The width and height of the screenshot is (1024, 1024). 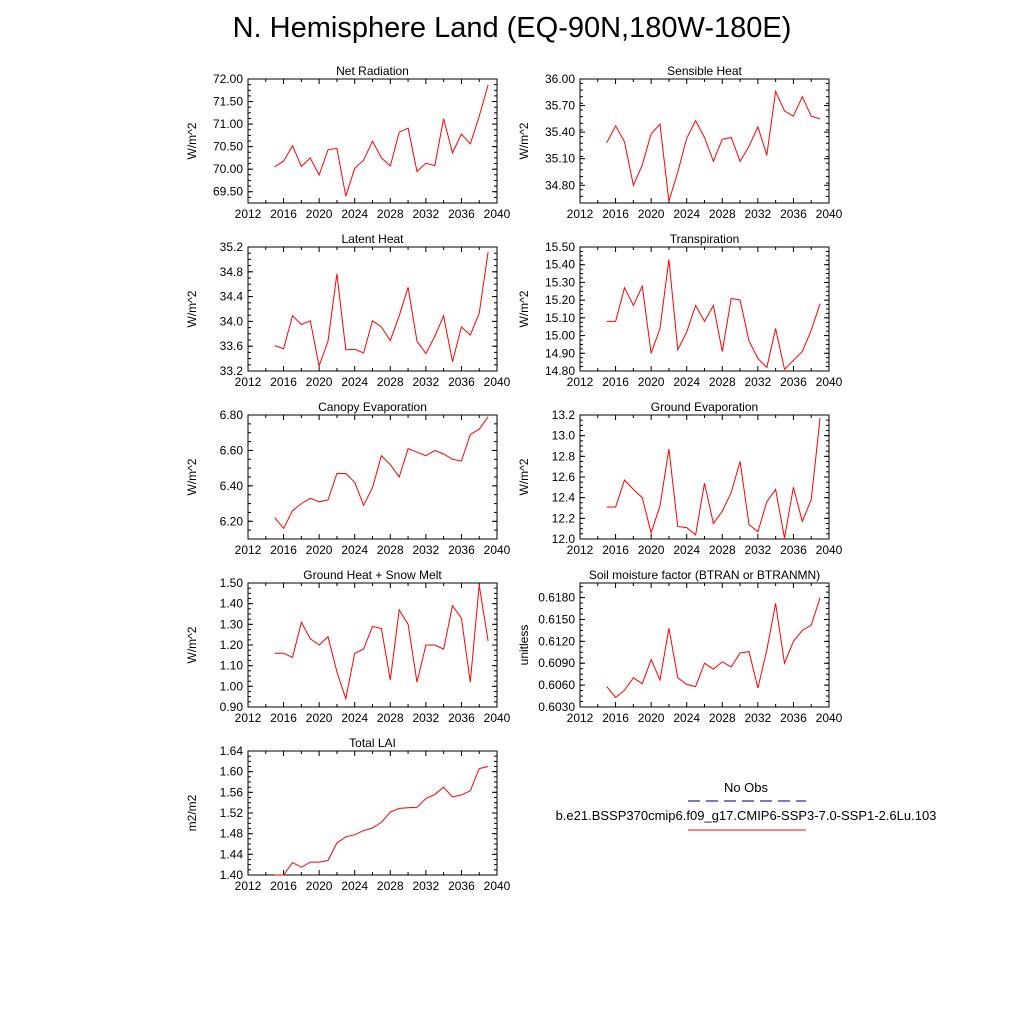 I want to click on chart-sensible-heat-xtick-label: 2016, so click(x=615, y=214).